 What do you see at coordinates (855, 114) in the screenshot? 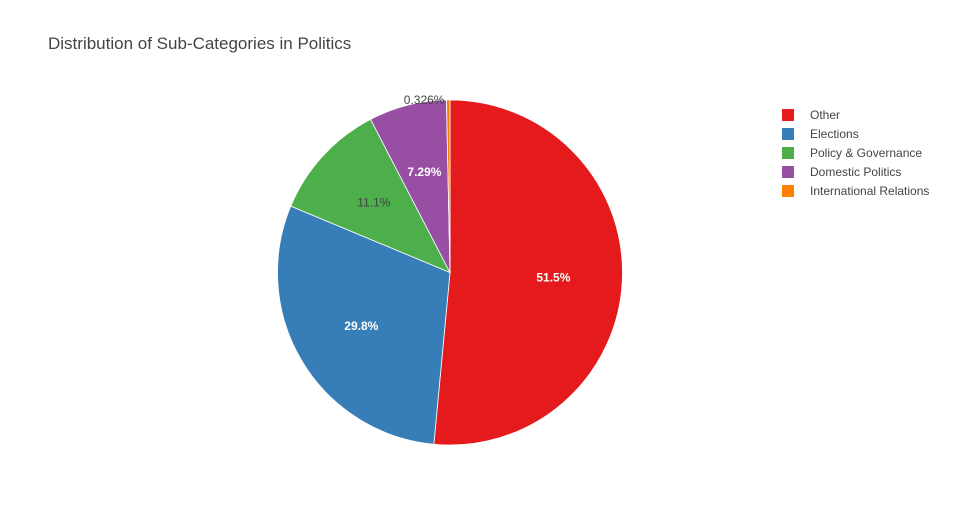
I see `legend-item-other: Other` at bounding box center [855, 114].